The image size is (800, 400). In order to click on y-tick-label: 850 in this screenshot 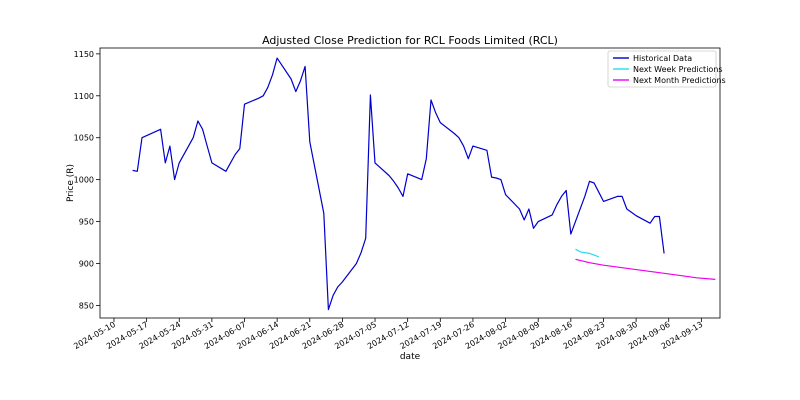, I will do `click(86, 305)`.